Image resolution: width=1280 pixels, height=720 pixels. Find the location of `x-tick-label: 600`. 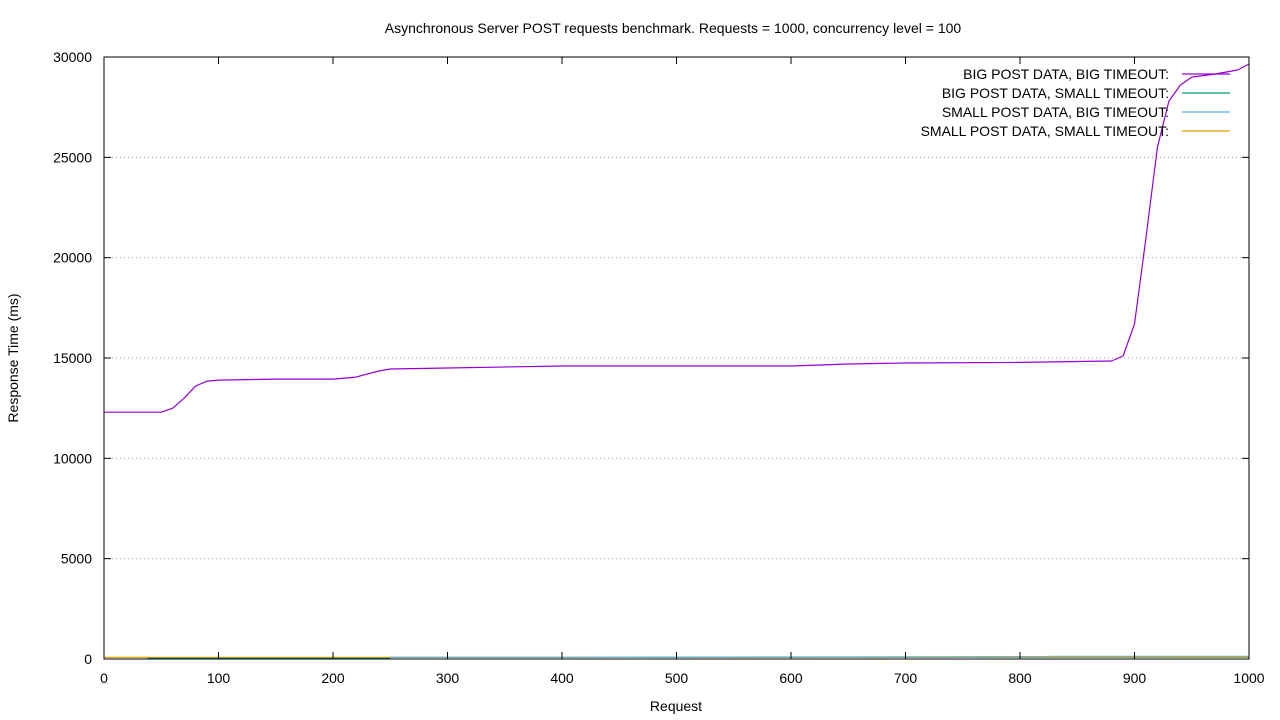

x-tick-label: 600 is located at coordinates (791, 678).